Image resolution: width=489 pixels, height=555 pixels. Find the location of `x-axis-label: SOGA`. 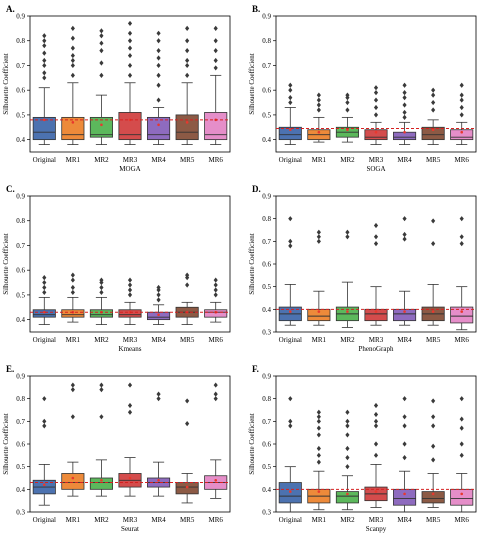

x-axis-label: SOGA is located at coordinates (375, 169).